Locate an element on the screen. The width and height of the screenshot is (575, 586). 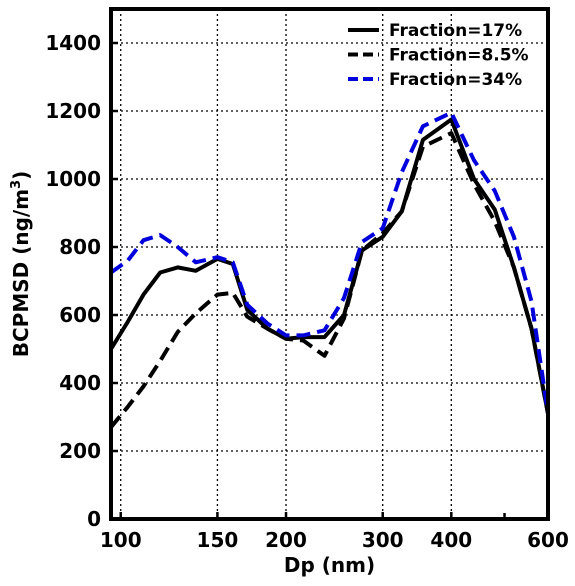
x-axis-label: Dp (nm) is located at coordinates (329, 565).